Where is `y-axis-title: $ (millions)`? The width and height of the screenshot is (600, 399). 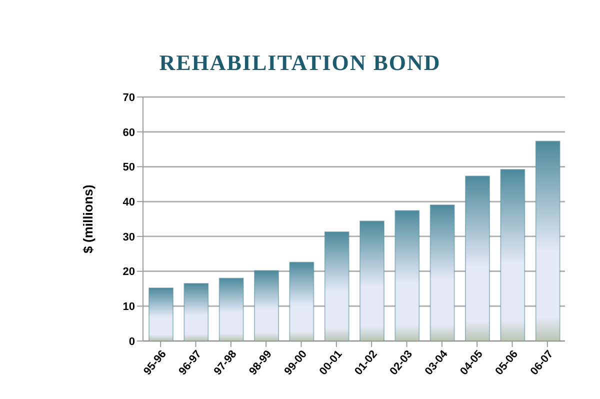
y-axis-title: $ (millions) is located at coordinates (88, 219).